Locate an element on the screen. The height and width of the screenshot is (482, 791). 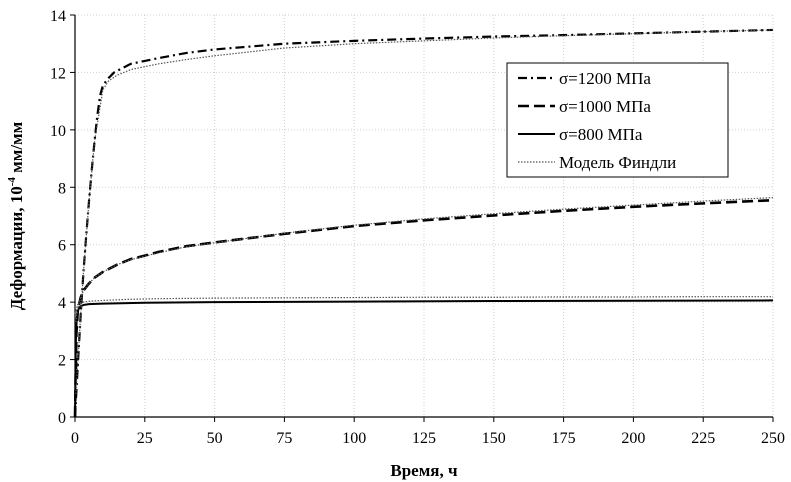
legend-box is located at coordinates (617, 120).